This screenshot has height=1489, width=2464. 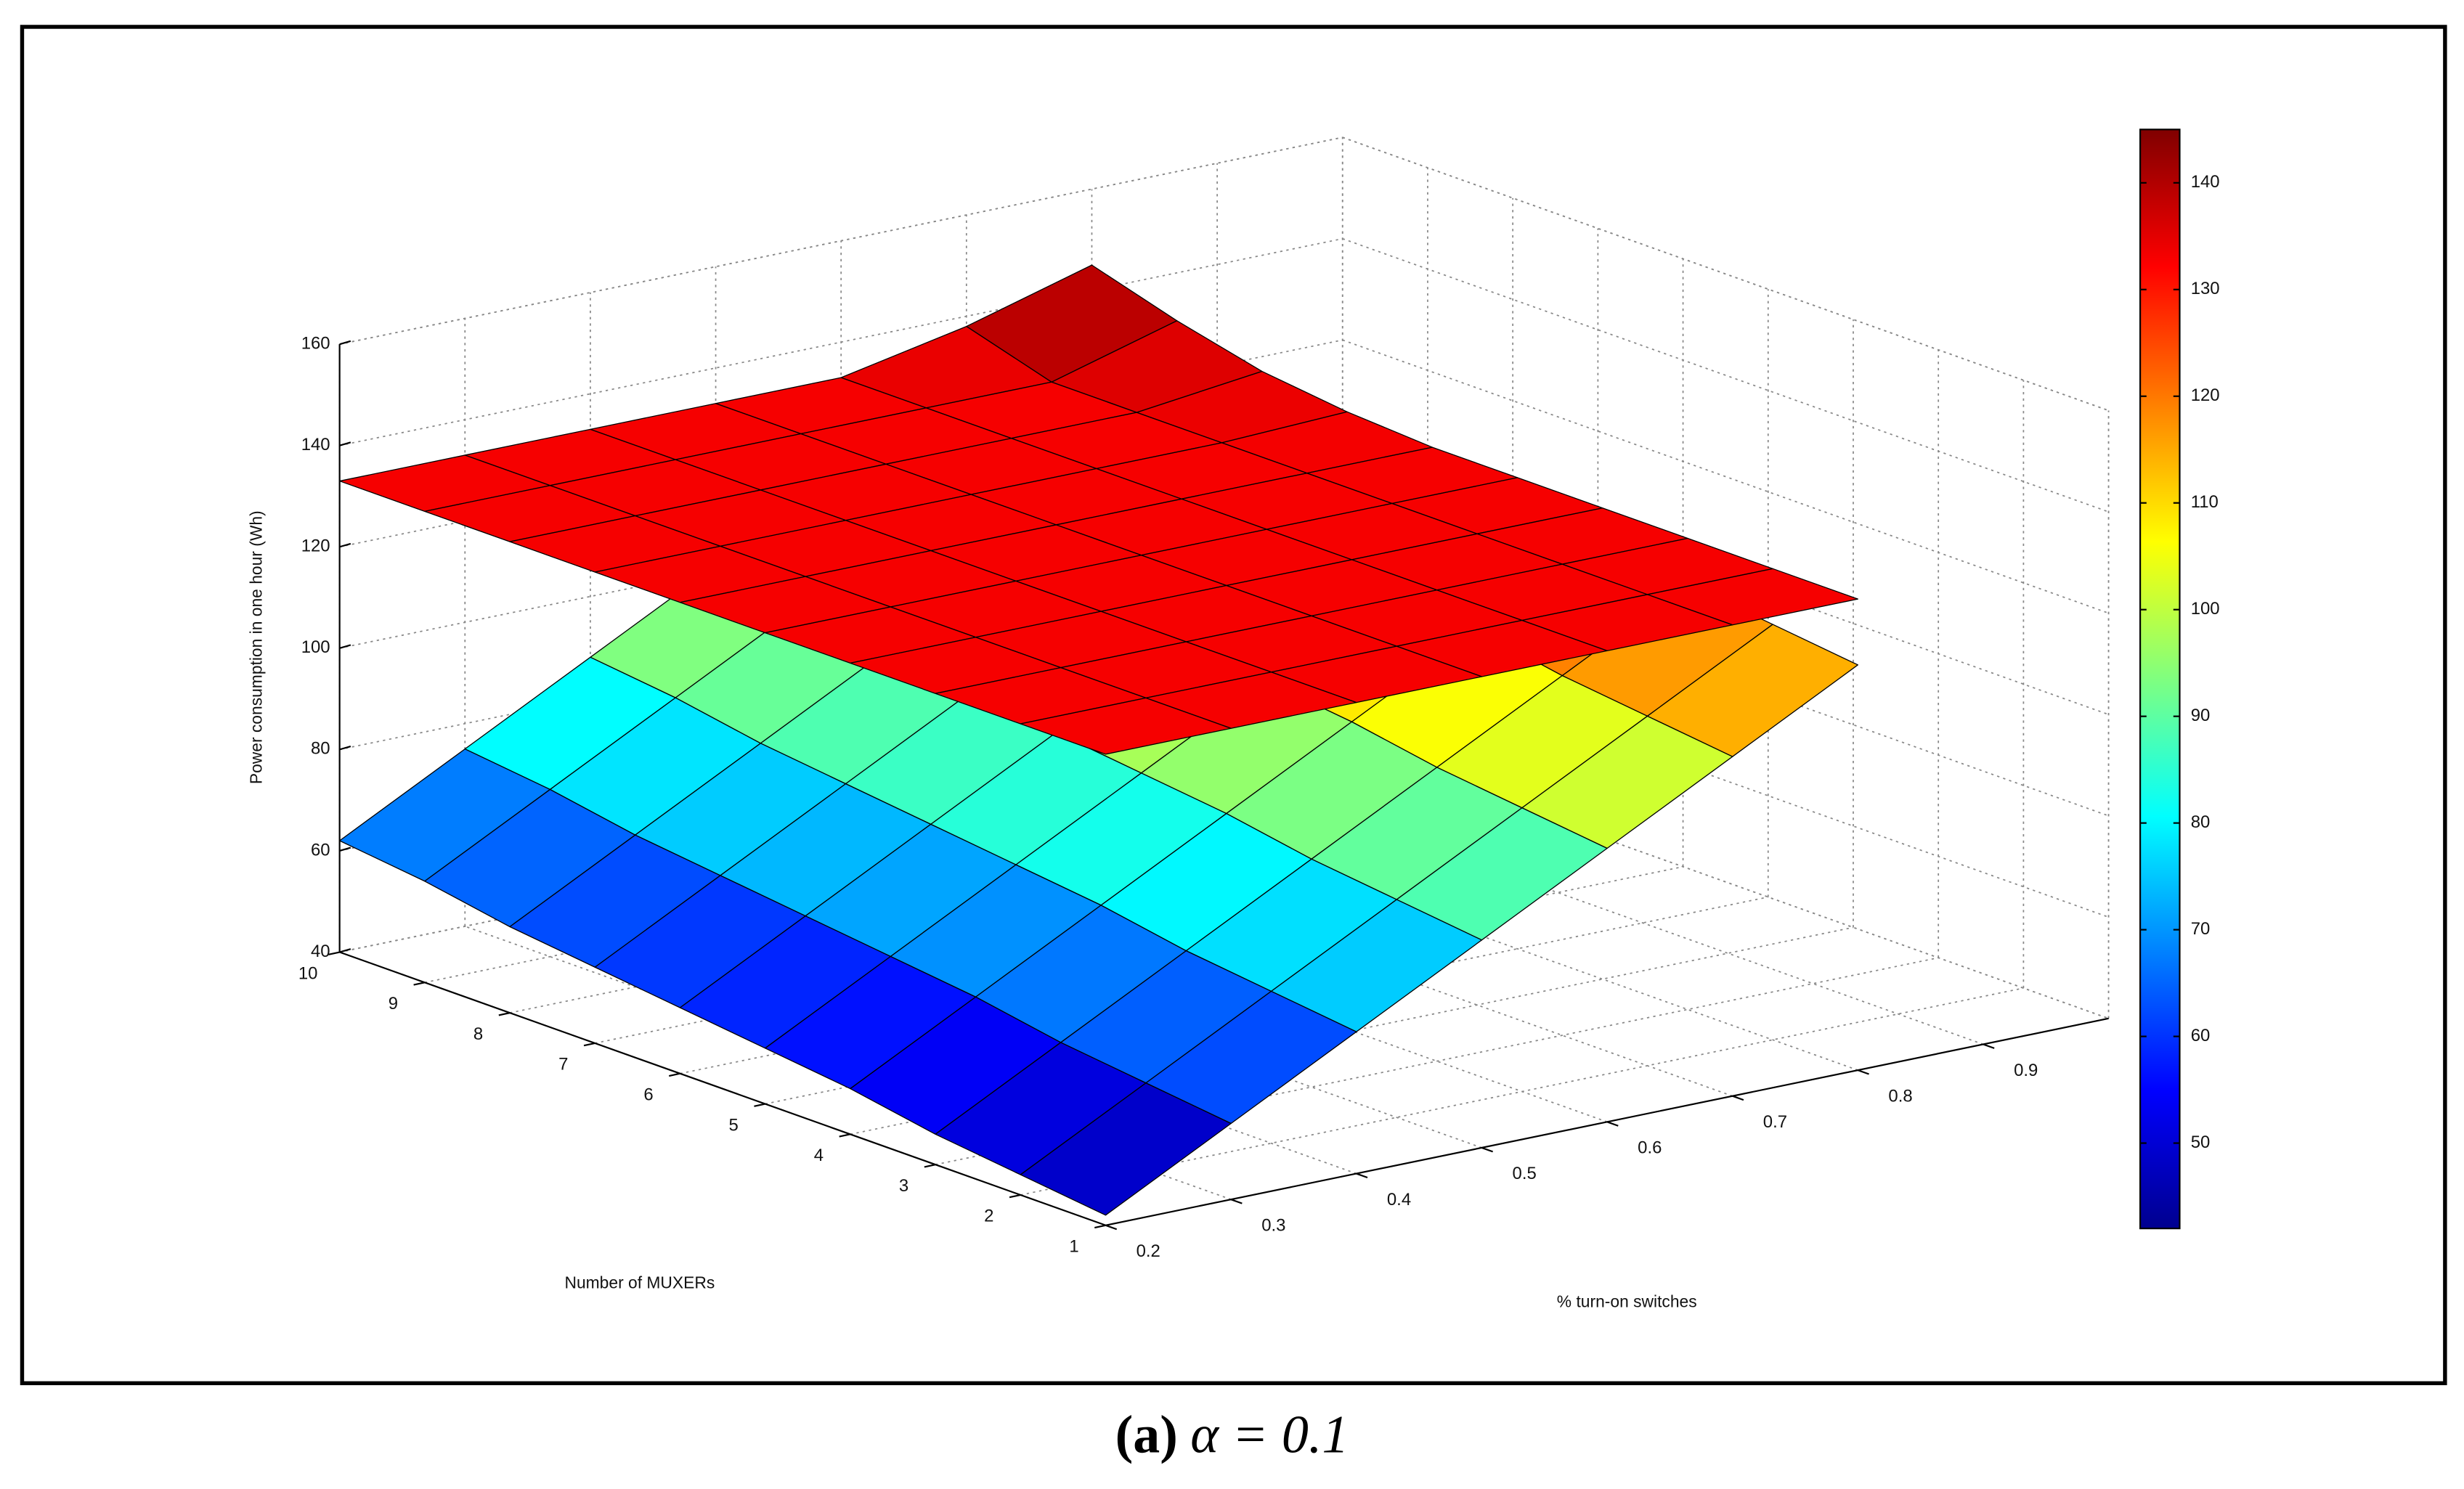 What do you see at coordinates (639, 1282) in the screenshot?
I see `y-axis-label: Number of MUXERs` at bounding box center [639, 1282].